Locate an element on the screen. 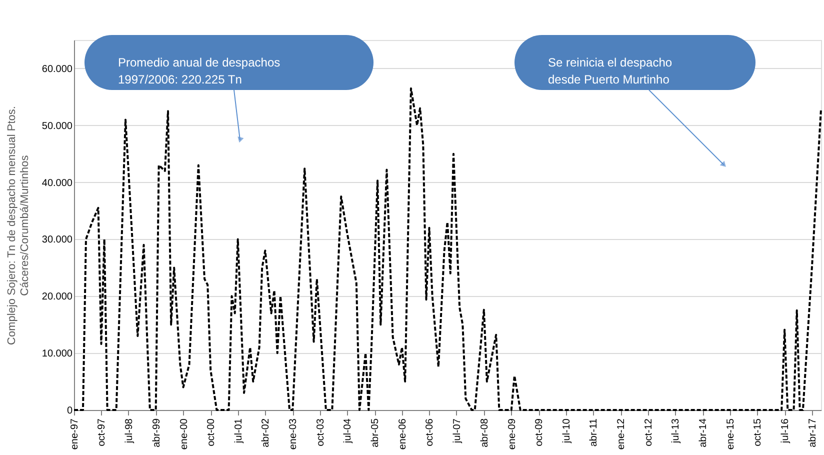  x-tick-label: jul-07 is located at coordinates (457, 431).